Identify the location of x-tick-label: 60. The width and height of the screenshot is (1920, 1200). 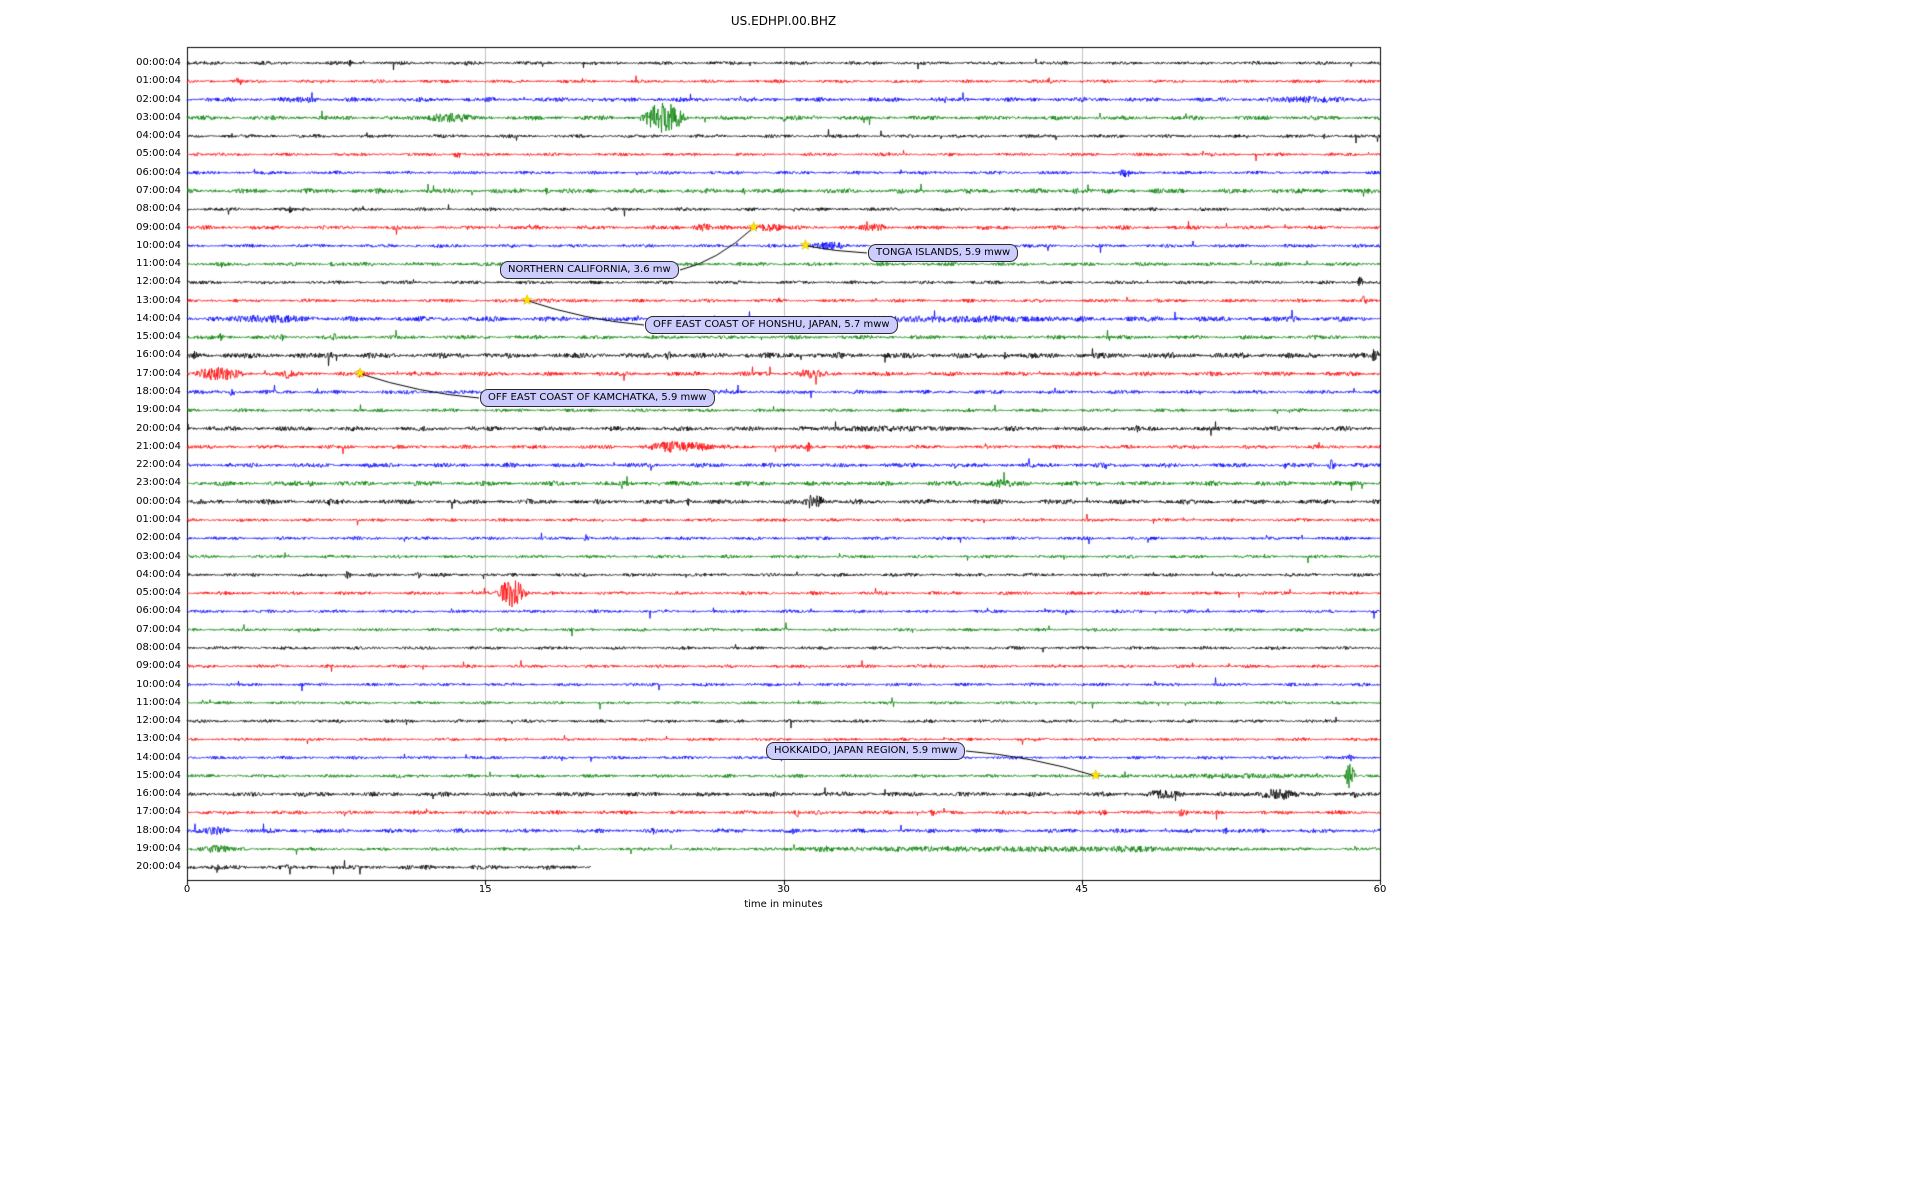
(1380, 889).